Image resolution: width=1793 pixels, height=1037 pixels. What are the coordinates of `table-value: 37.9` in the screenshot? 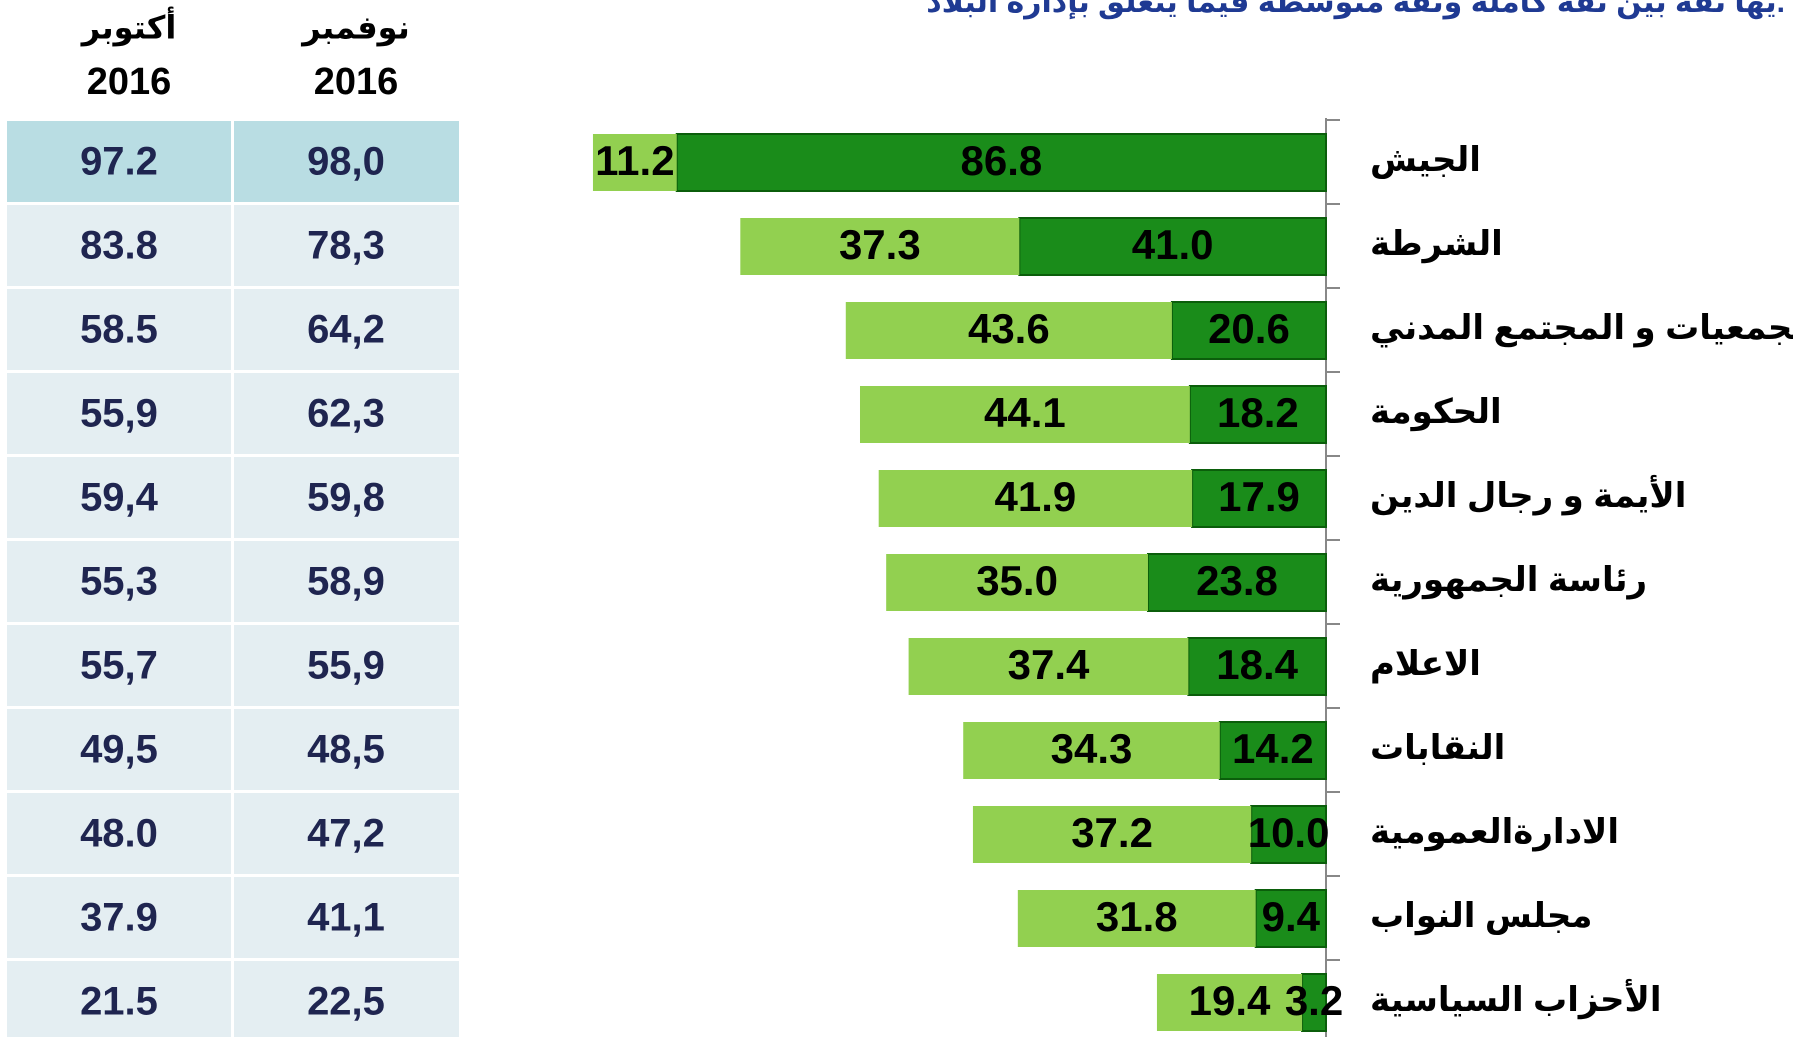 It's located at (119, 918).